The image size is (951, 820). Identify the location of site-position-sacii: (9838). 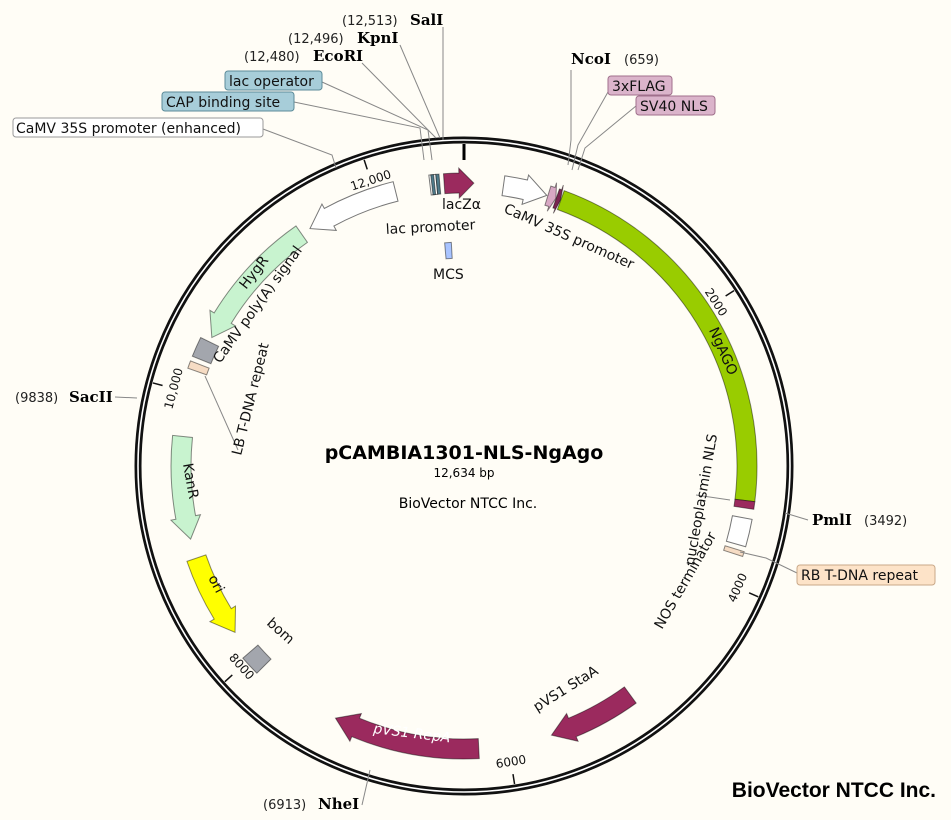
(36, 398).